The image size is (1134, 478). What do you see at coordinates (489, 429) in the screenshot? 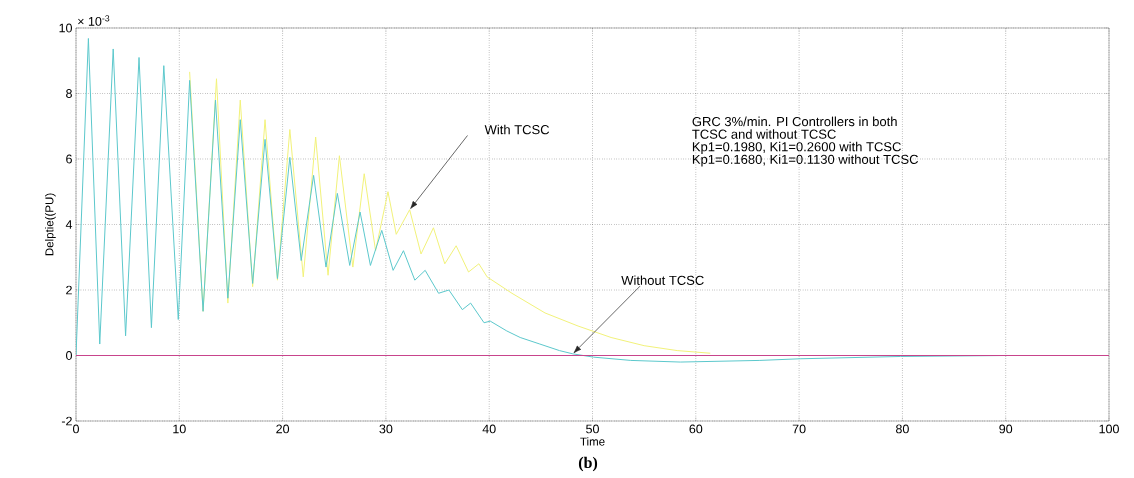
I see `x-tick-label: 40` at bounding box center [489, 429].